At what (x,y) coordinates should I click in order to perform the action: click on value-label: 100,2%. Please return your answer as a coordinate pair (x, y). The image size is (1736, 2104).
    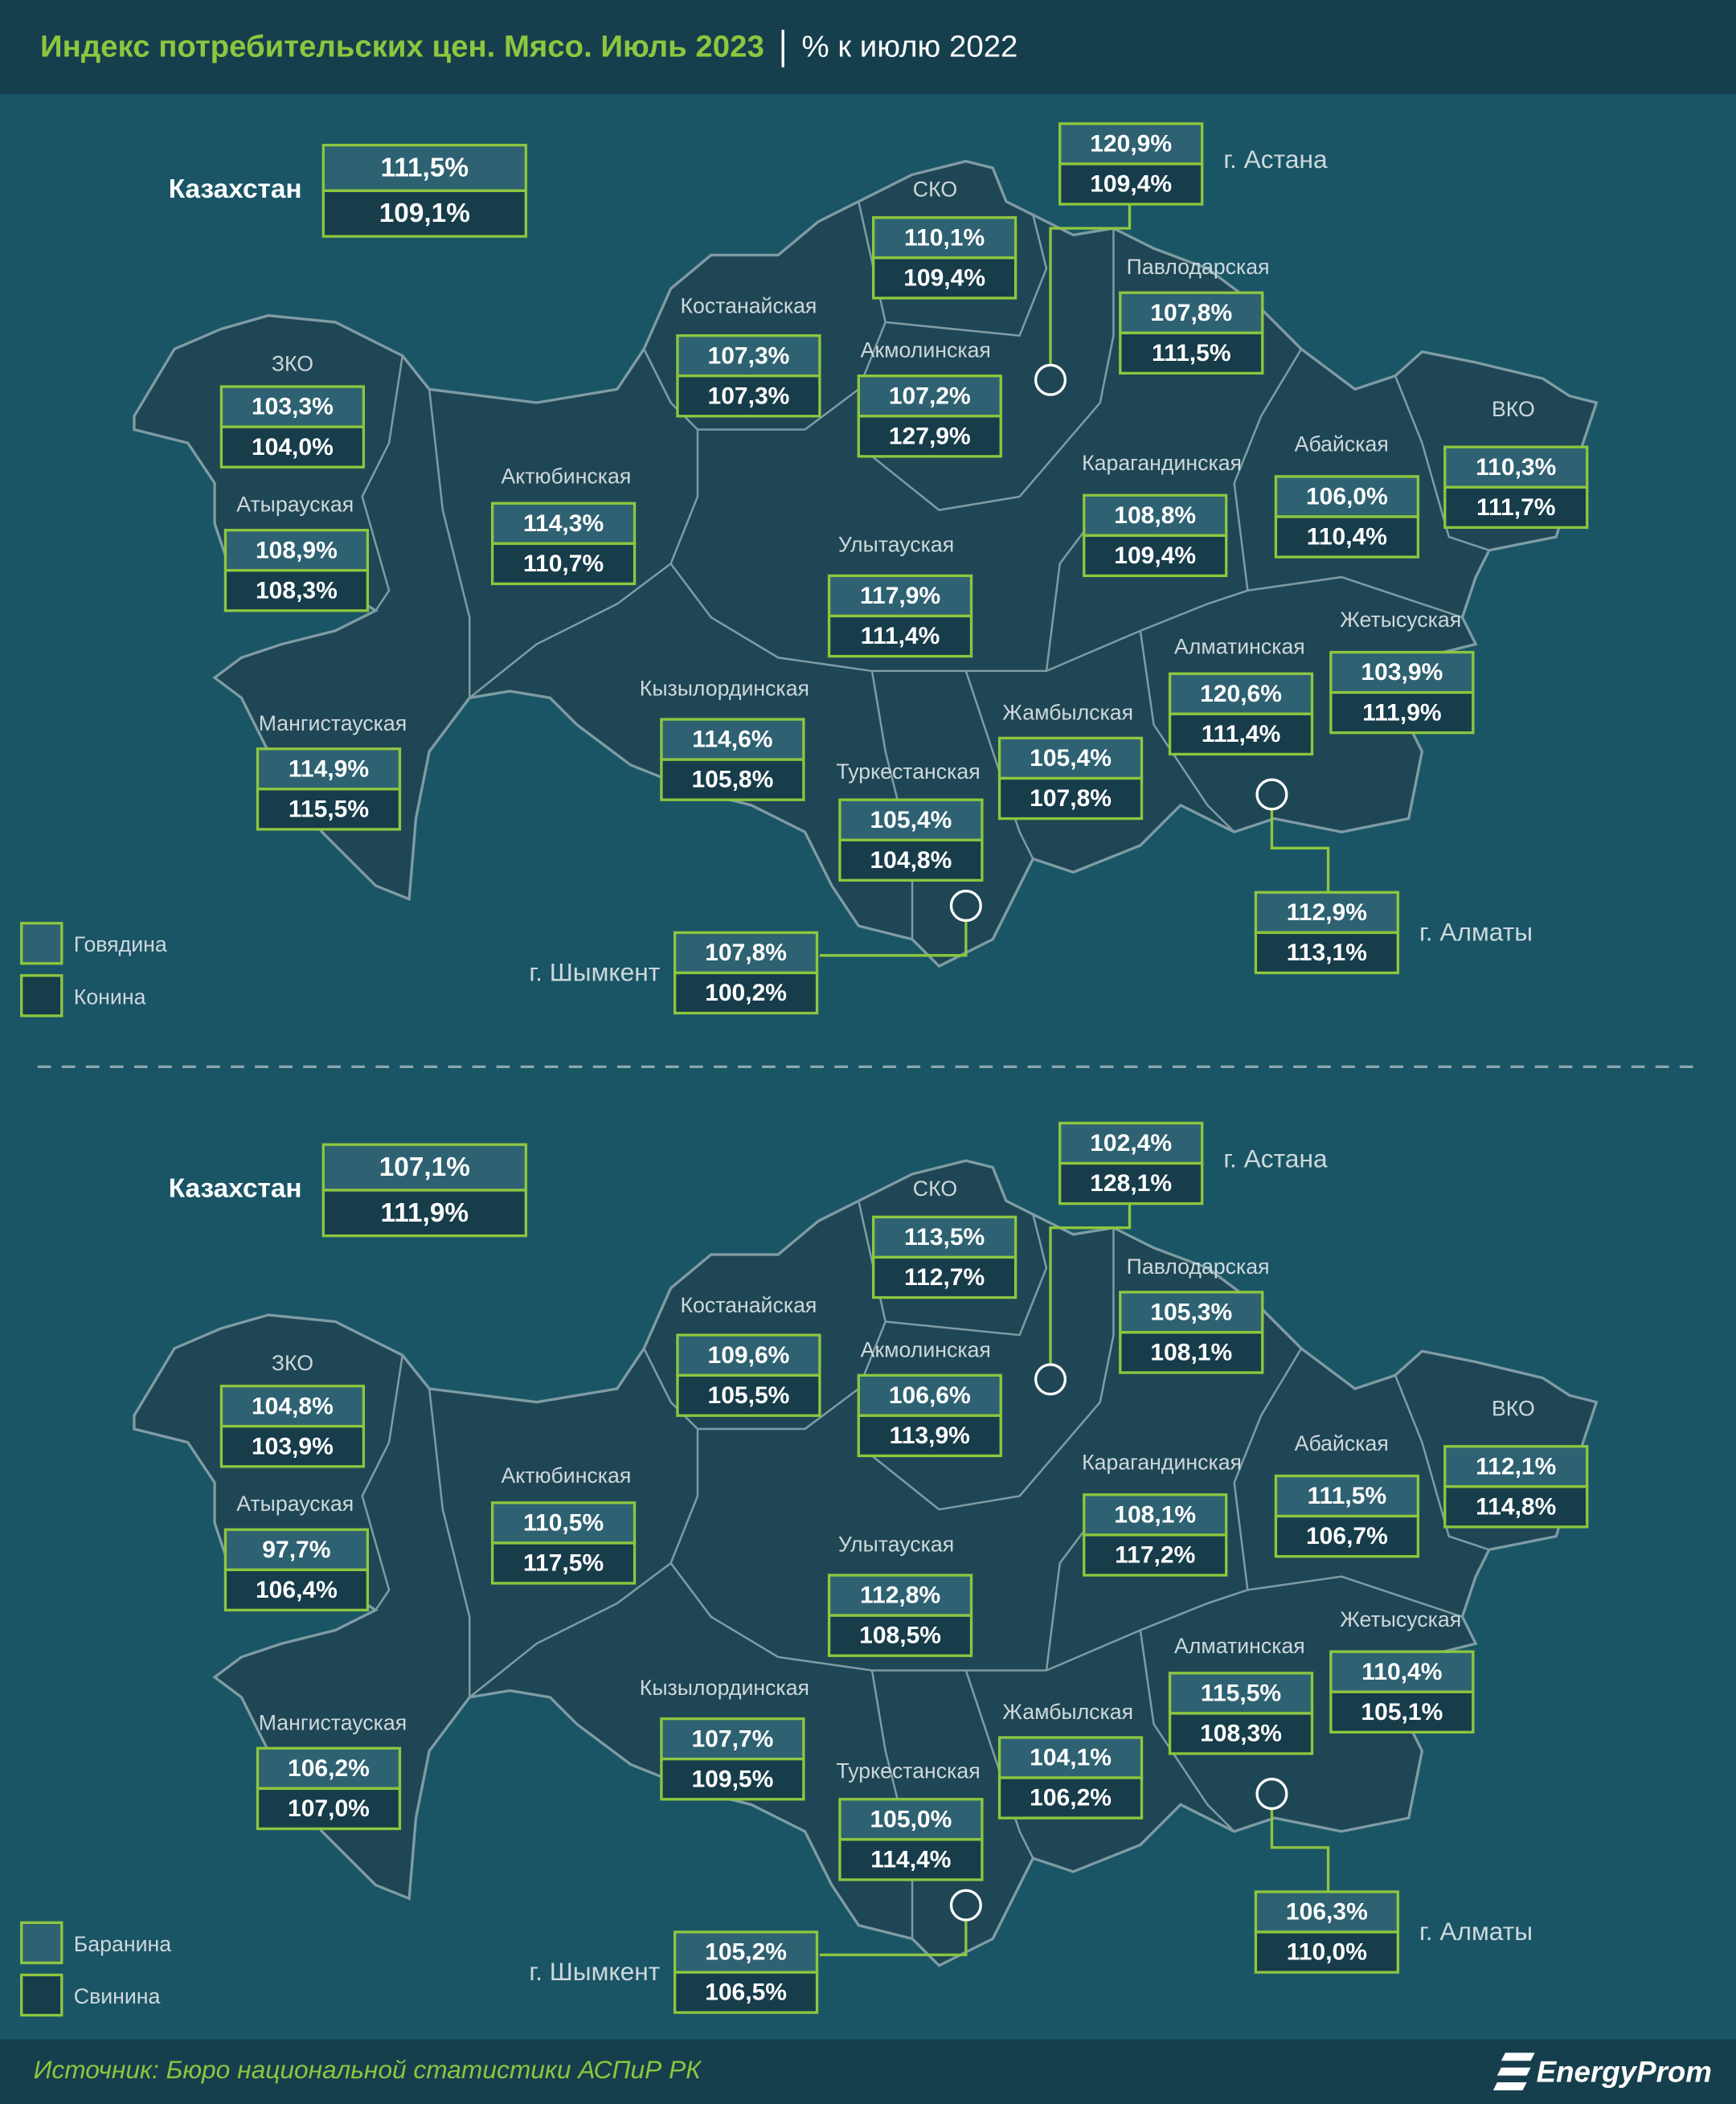
    Looking at the image, I should click on (746, 993).